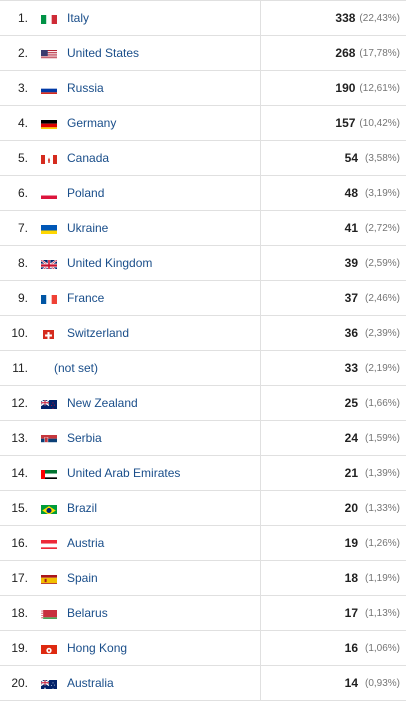  I want to click on country-link: United States, so click(103, 53).